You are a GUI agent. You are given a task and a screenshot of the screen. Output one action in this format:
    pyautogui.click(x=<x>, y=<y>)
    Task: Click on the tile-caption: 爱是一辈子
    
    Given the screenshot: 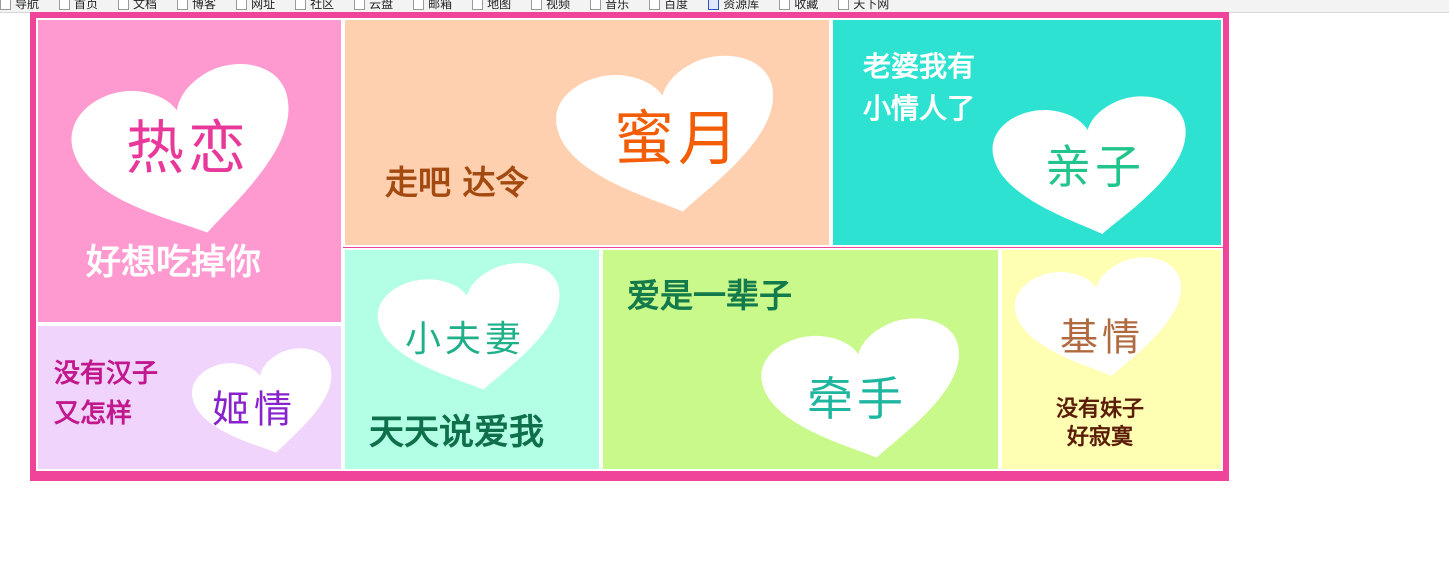 What is the action you would take?
    pyautogui.click(x=709, y=295)
    